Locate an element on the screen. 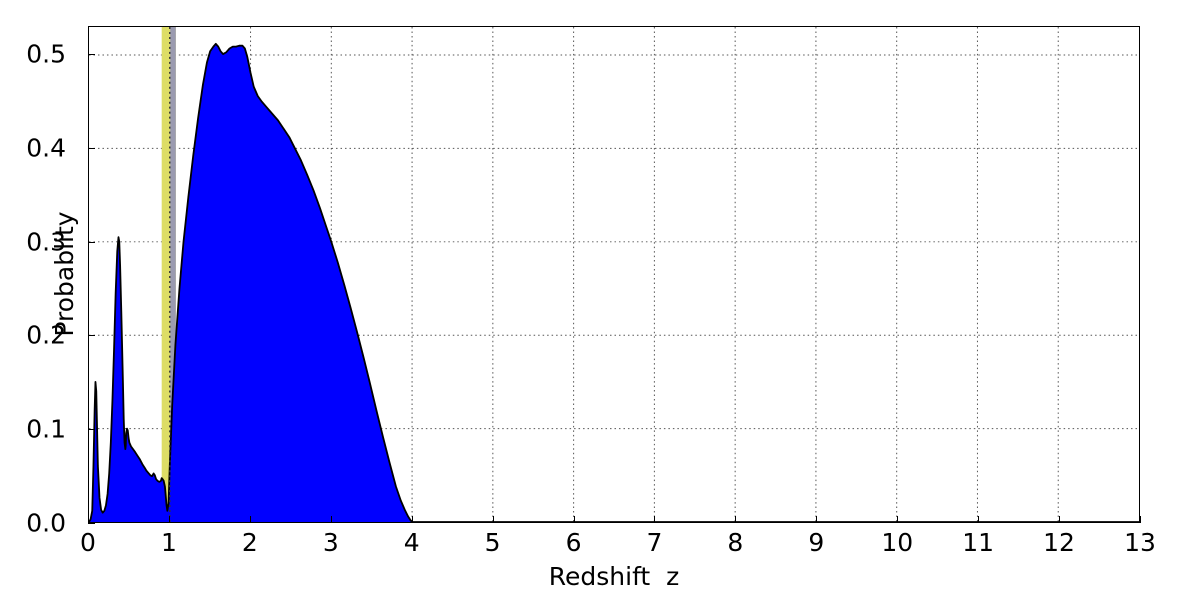  y-tick-label: 0.1 is located at coordinates (46, 429).